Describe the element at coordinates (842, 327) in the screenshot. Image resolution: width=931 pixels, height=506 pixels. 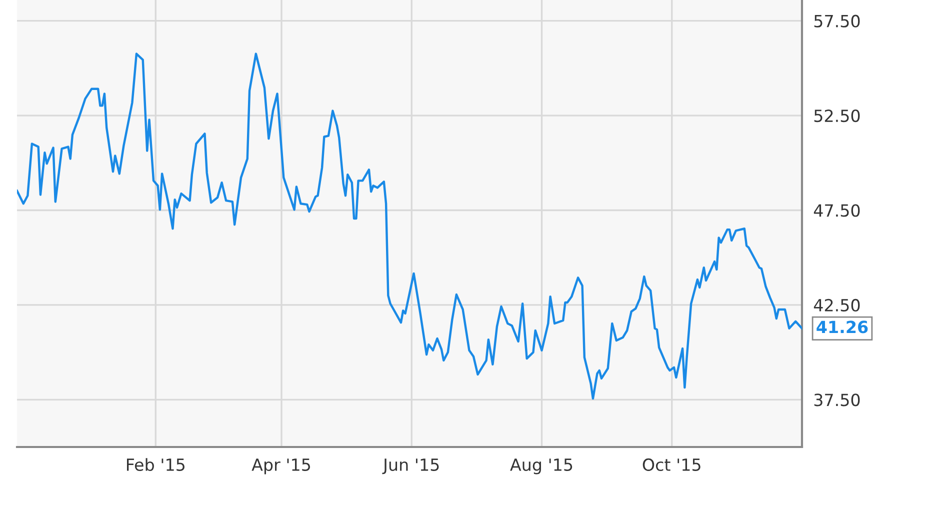
I see `annotation: 41.26` at that location.